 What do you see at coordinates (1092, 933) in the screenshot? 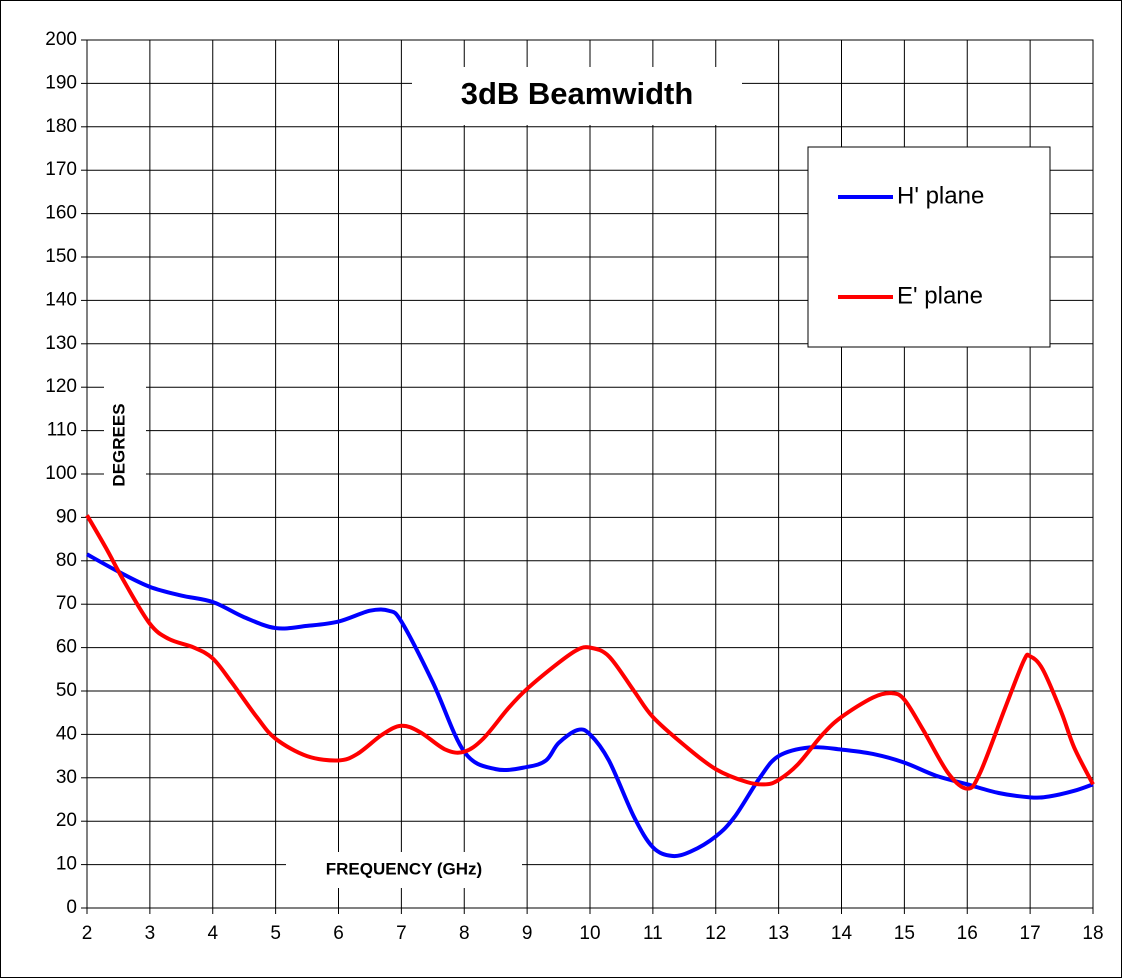
I see `x-tick-label: 18` at bounding box center [1092, 933].